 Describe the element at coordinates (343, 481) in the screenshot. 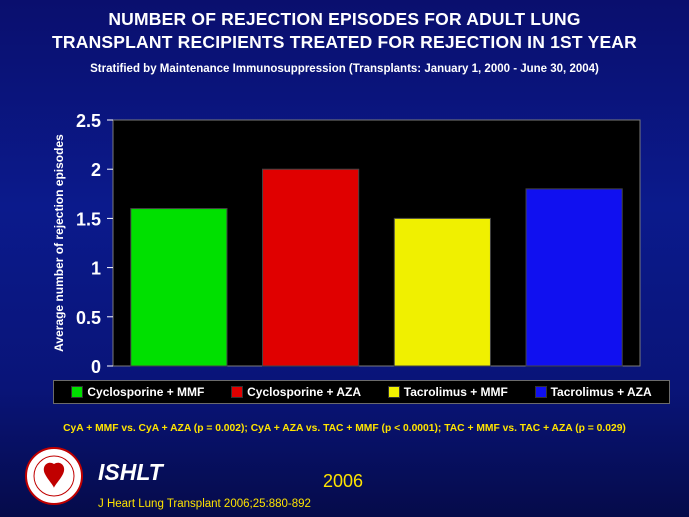

I see `year-label: 2006` at that location.